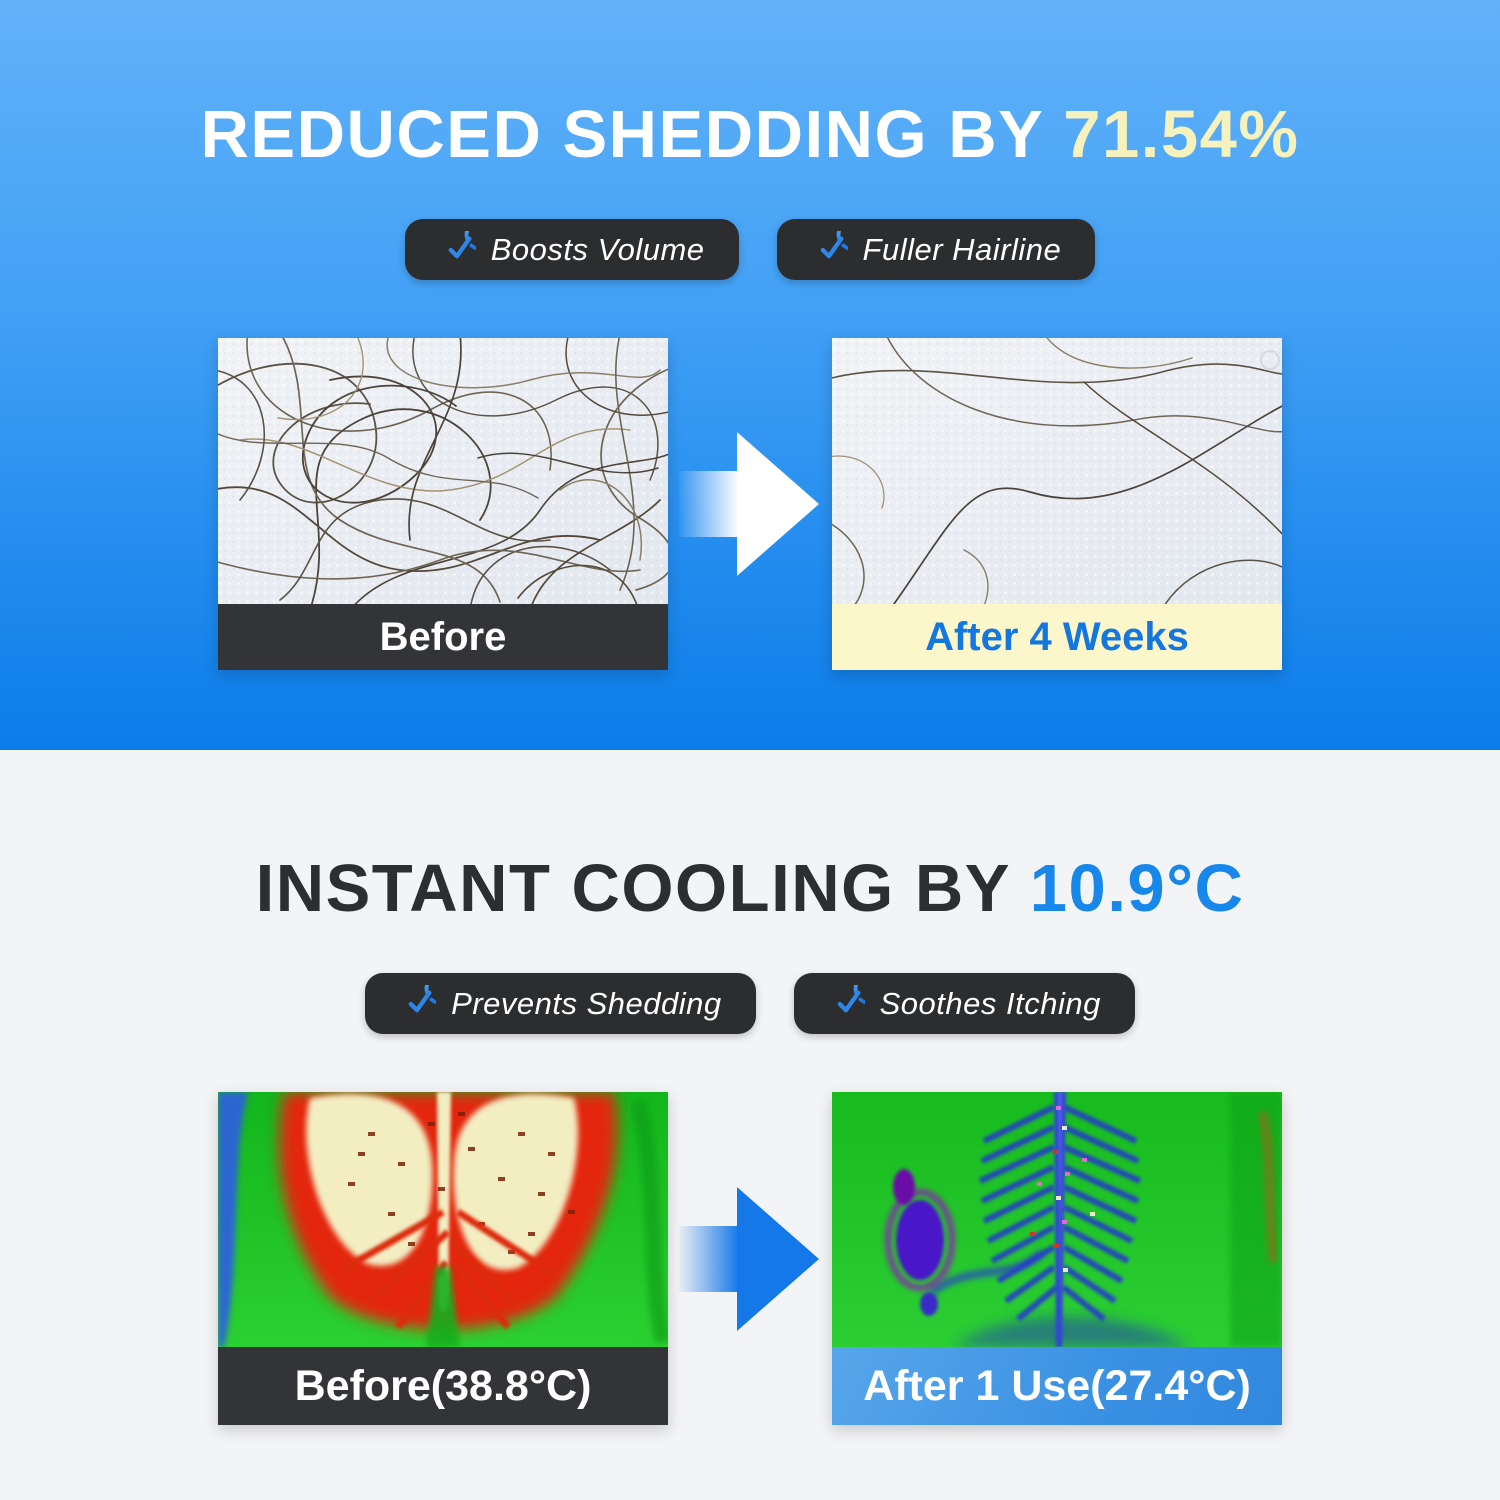  I want to click on cooling-title-text: INSTANT COOLING BY, so click(642, 888).